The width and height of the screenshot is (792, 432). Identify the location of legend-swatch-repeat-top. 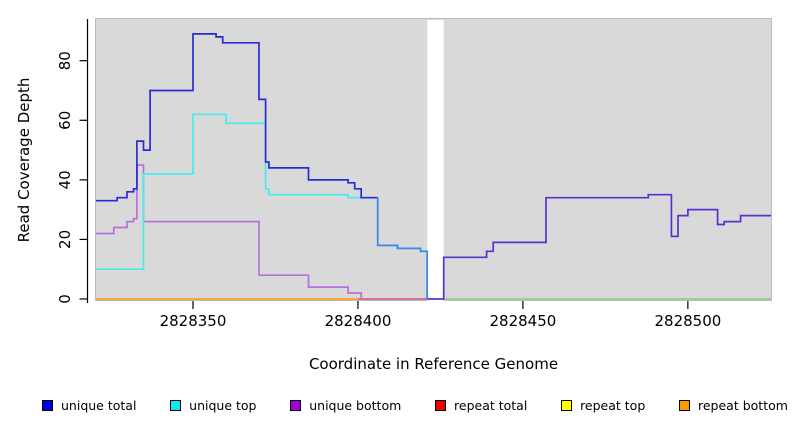
(567, 405).